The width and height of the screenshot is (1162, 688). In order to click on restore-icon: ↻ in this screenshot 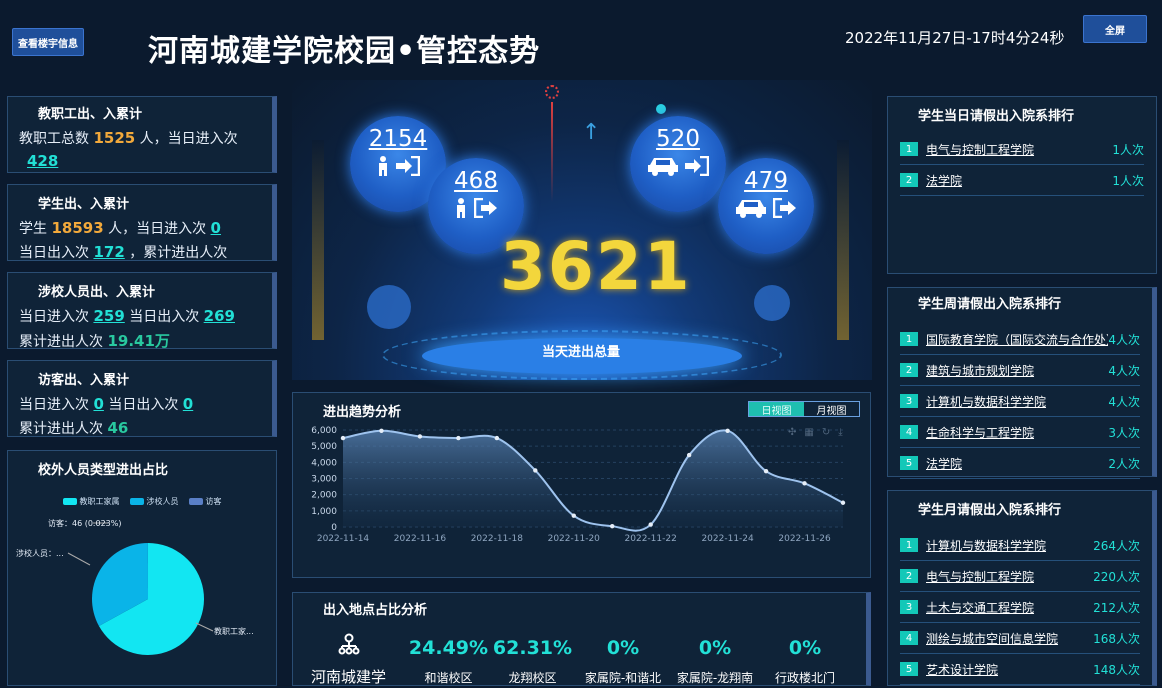, I will do `click(826, 432)`.